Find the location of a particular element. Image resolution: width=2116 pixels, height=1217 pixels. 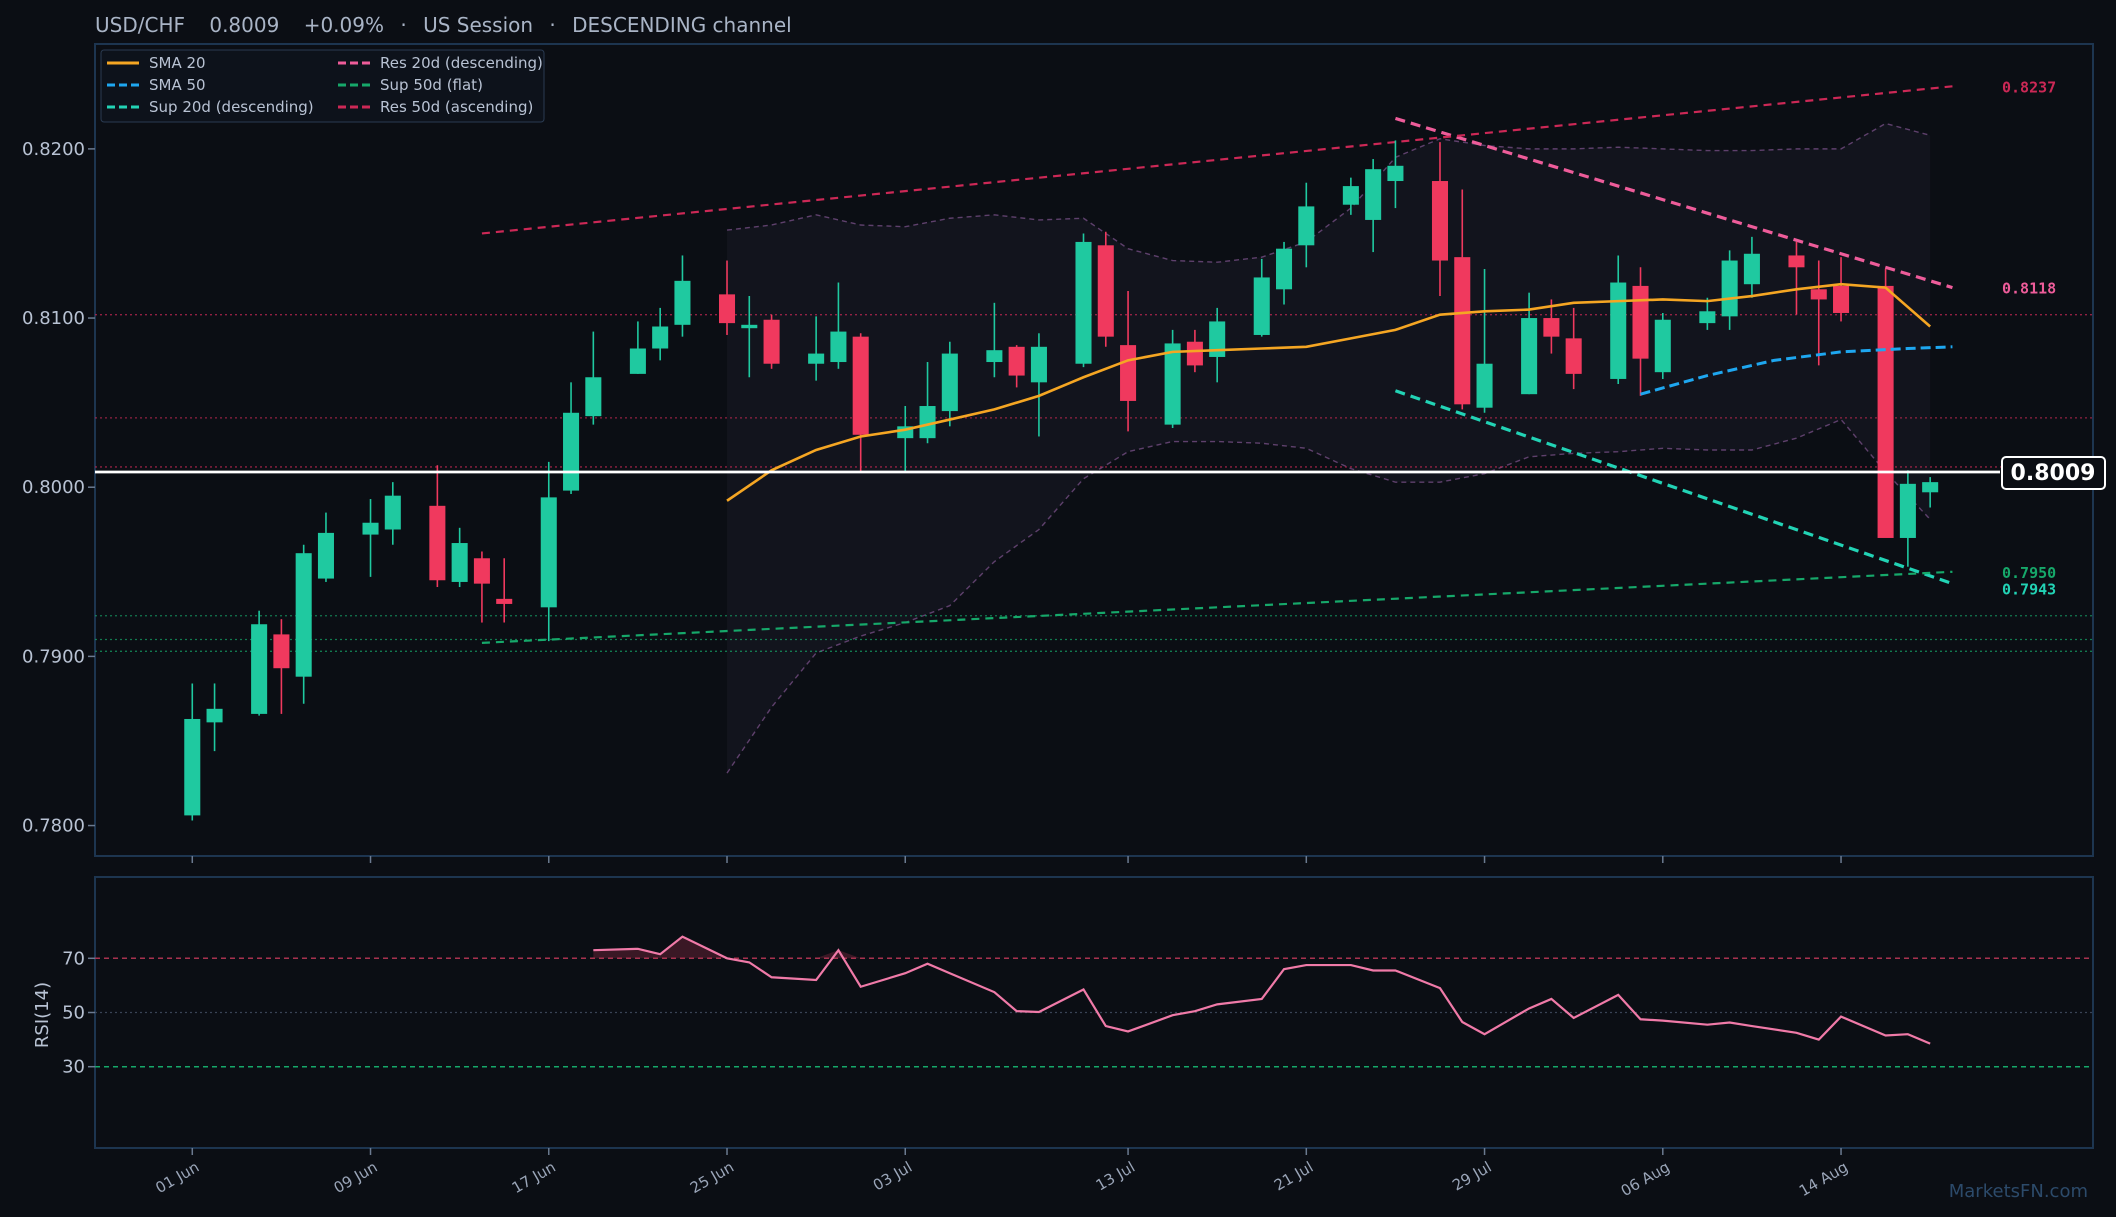

sma-layer is located at coordinates (1339, 392).